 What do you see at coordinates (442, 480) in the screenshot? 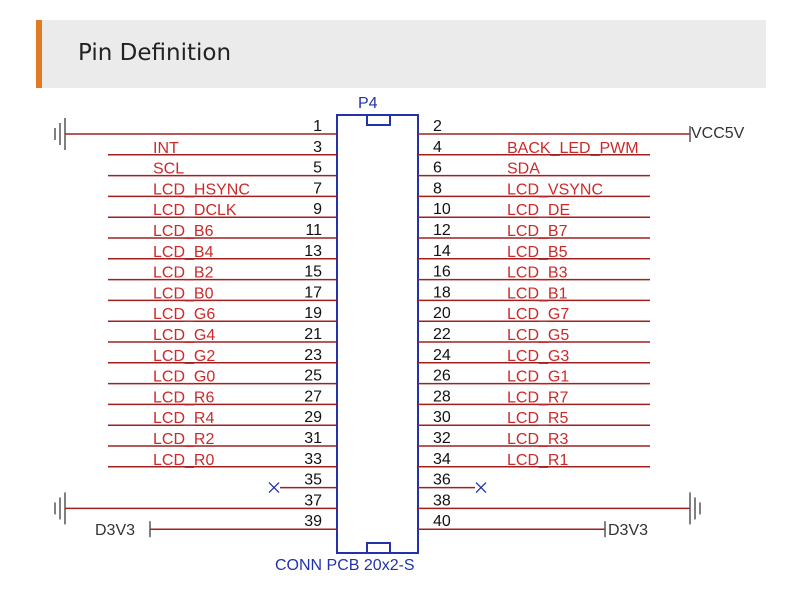
I see `pin-number: 36` at bounding box center [442, 480].